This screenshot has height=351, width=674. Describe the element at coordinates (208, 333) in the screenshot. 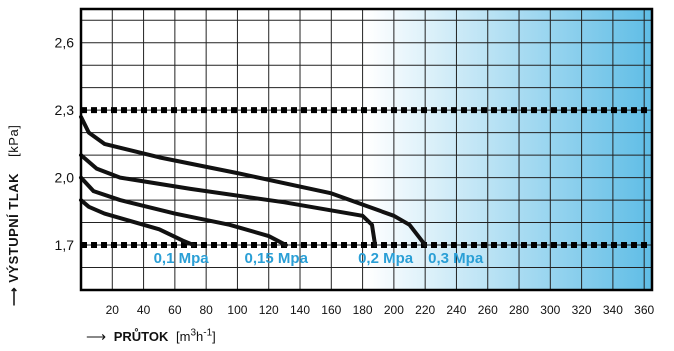

I see `x-unit-sup-2: -1` at that location.